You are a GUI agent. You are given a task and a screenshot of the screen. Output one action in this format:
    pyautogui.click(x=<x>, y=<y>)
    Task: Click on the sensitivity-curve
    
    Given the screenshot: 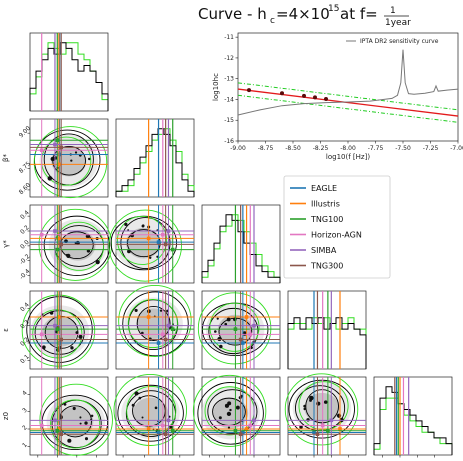 What is the action you would take?
    pyautogui.click(x=348, y=82)
    